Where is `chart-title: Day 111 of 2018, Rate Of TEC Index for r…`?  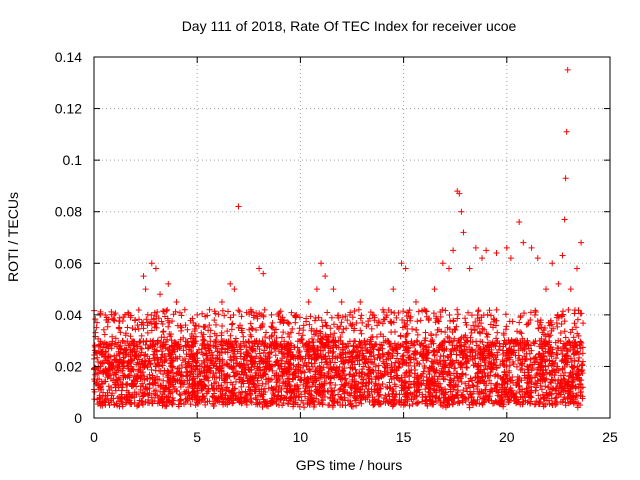
chart-title: Day 111 of 2018, Rate Of TEC Index for r… is located at coordinates (349, 26).